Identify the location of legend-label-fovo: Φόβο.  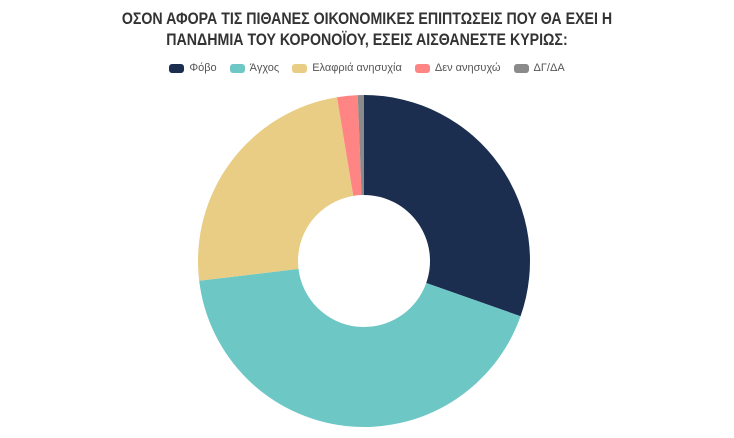
(203, 68).